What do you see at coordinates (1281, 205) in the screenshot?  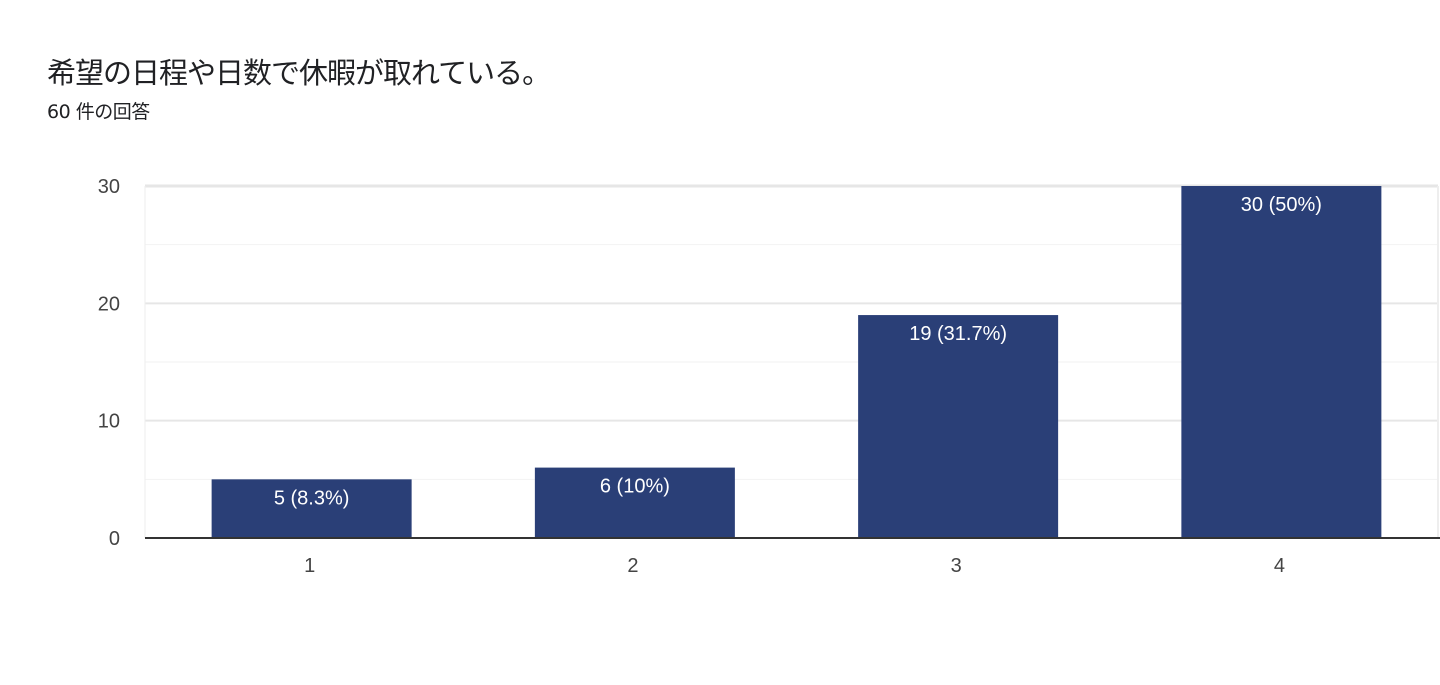 I see `data-label: 30 (50%)` at bounding box center [1281, 205].